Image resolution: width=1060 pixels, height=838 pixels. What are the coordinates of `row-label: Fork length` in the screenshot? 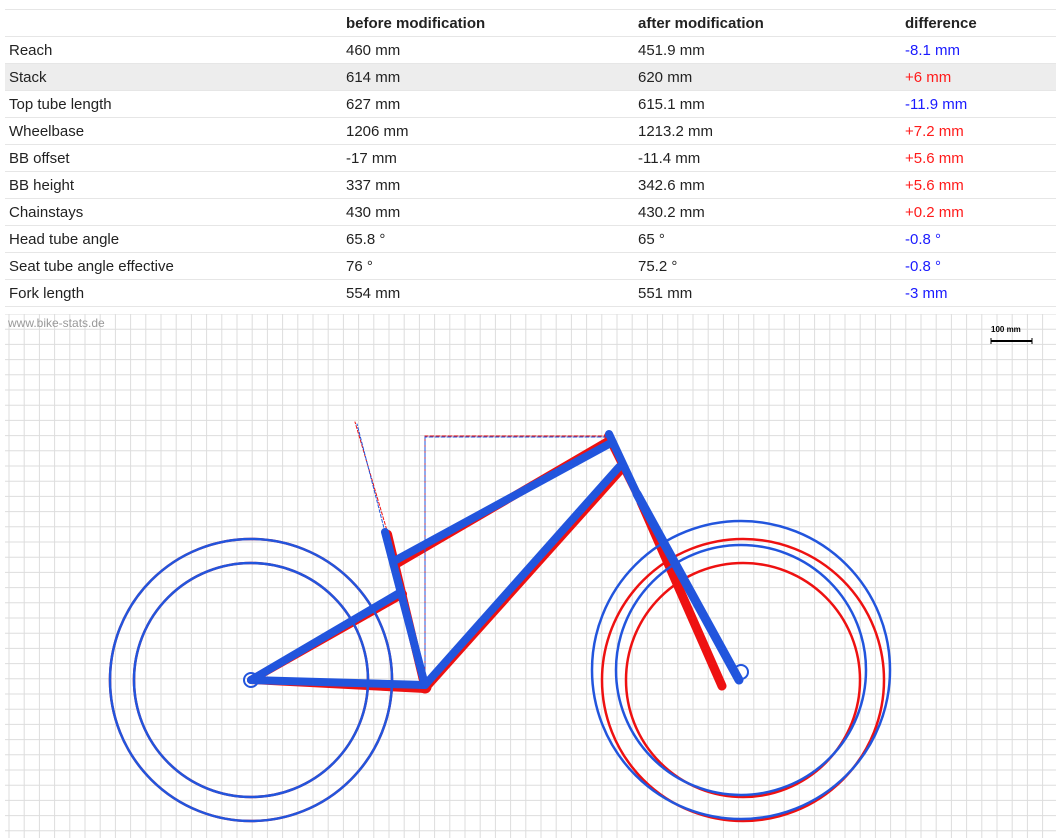 It's located at (173, 293).